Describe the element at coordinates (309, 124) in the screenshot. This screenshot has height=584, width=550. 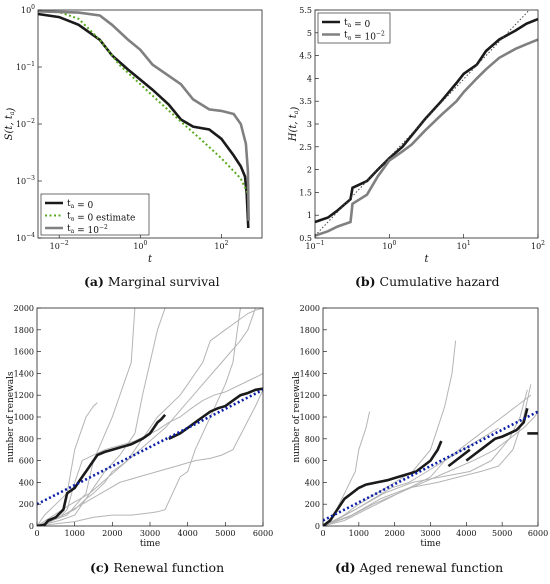
I see `y-tick-label-5: 3` at that location.